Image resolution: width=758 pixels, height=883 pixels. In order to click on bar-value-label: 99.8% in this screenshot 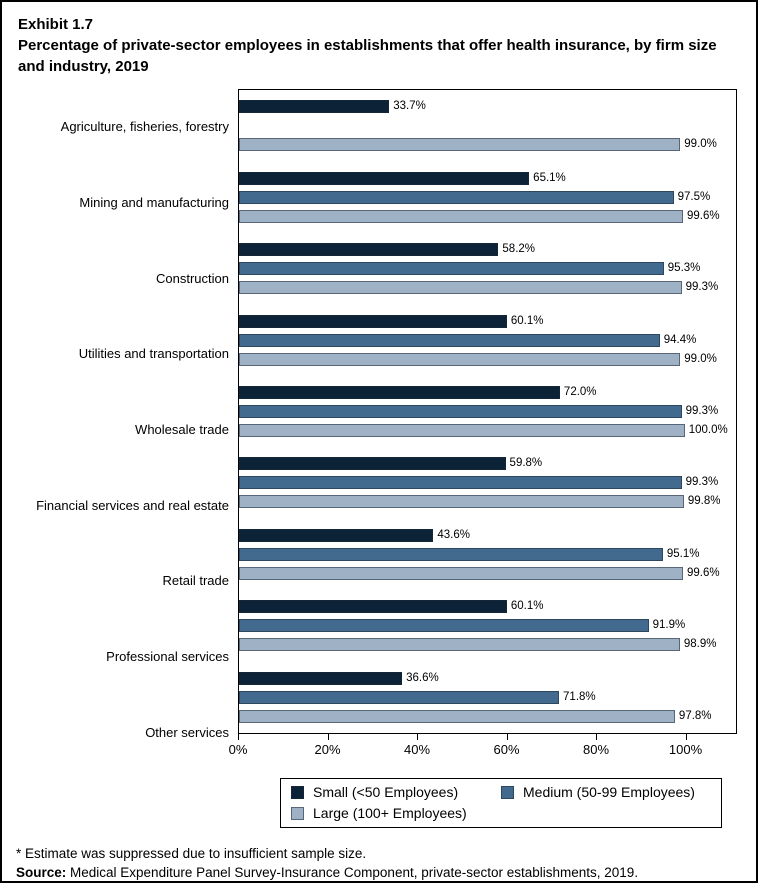, I will do `click(704, 501)`.